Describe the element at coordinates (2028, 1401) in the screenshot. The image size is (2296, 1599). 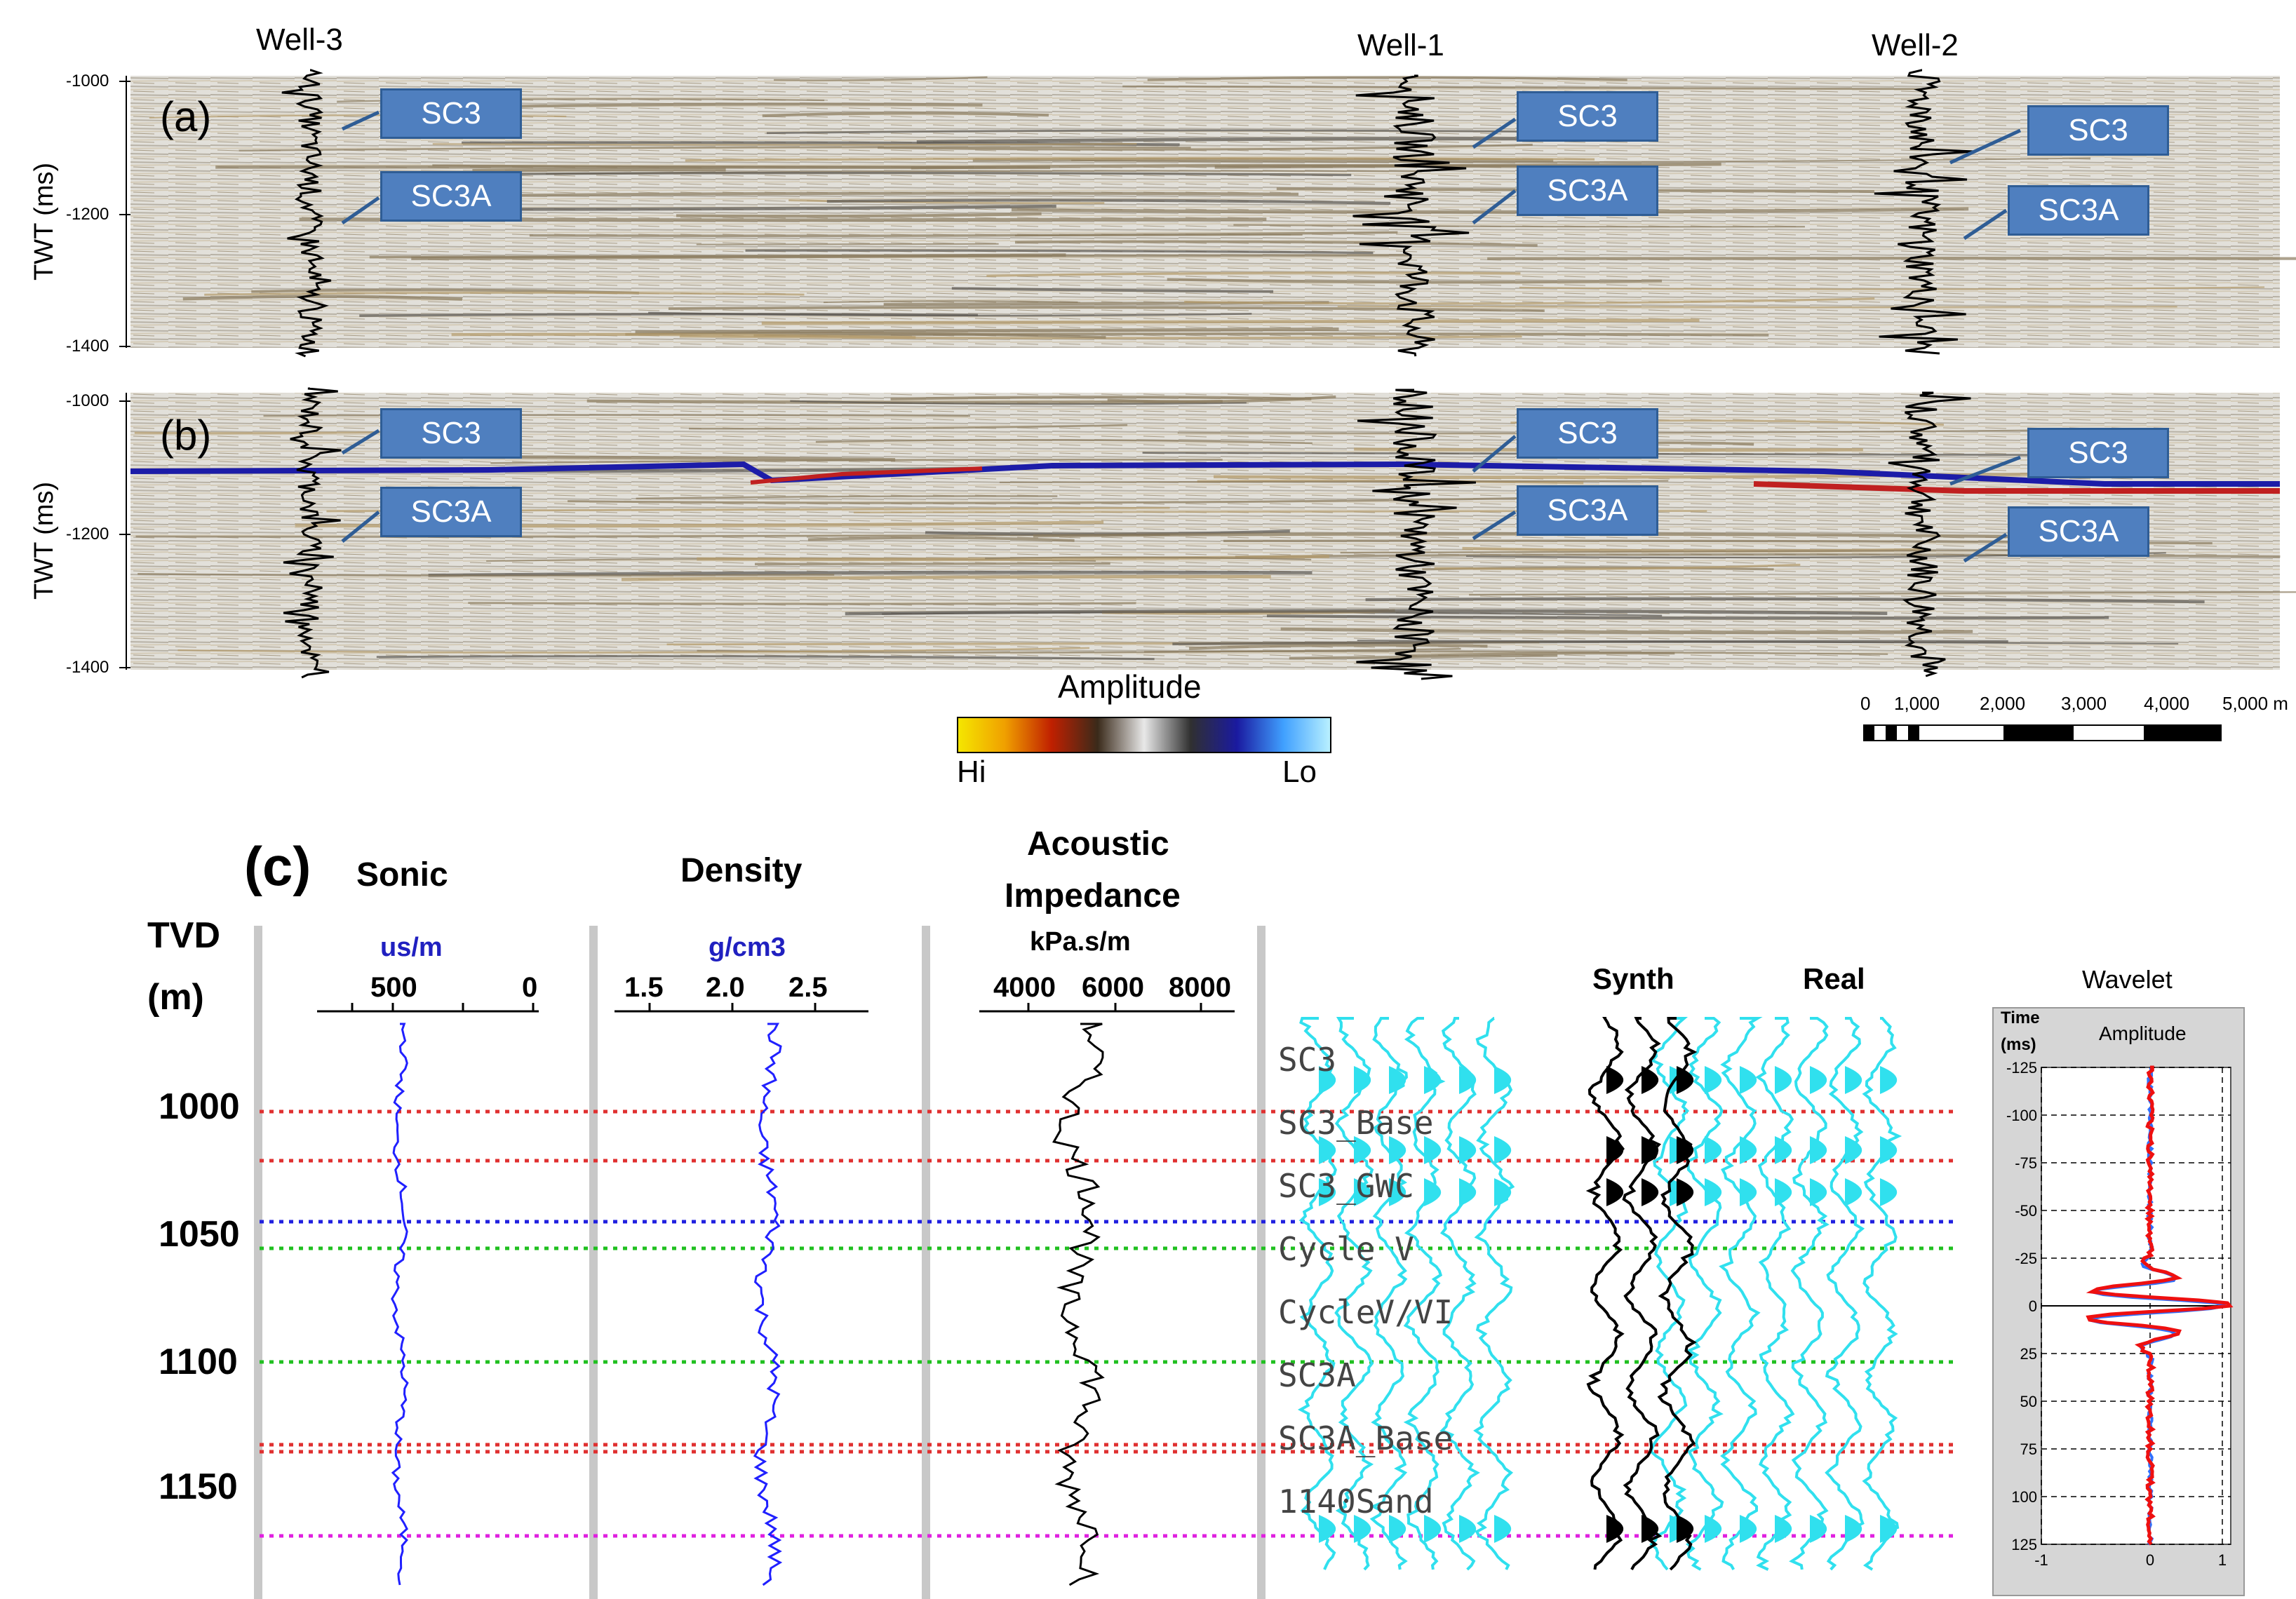
I see `wavelet-time-tick: 50` at that location.